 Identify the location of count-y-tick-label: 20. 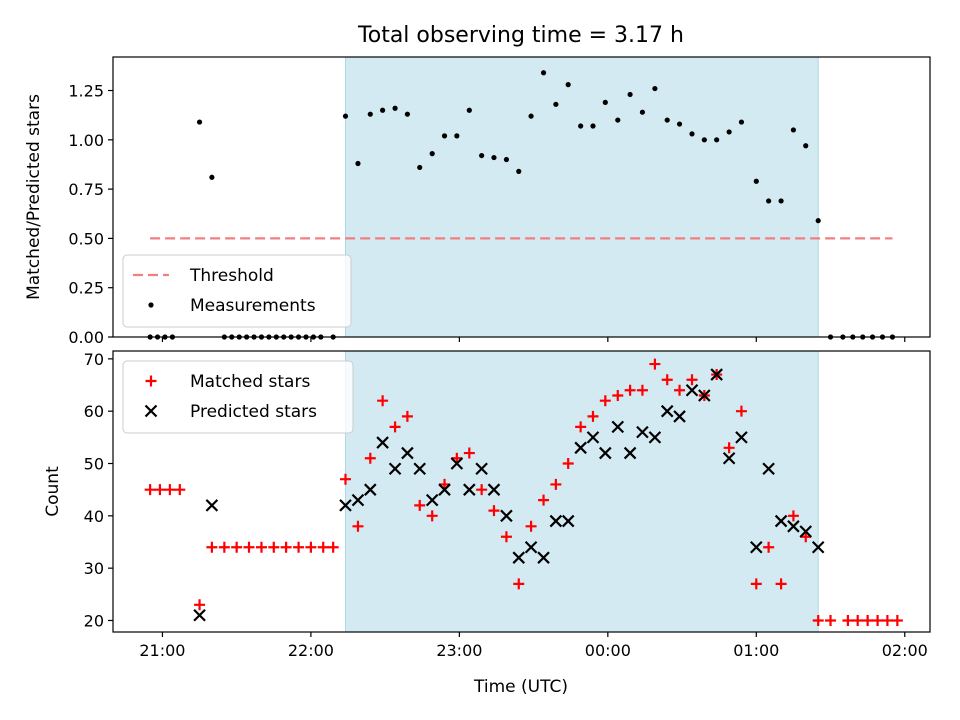
(94, 620).